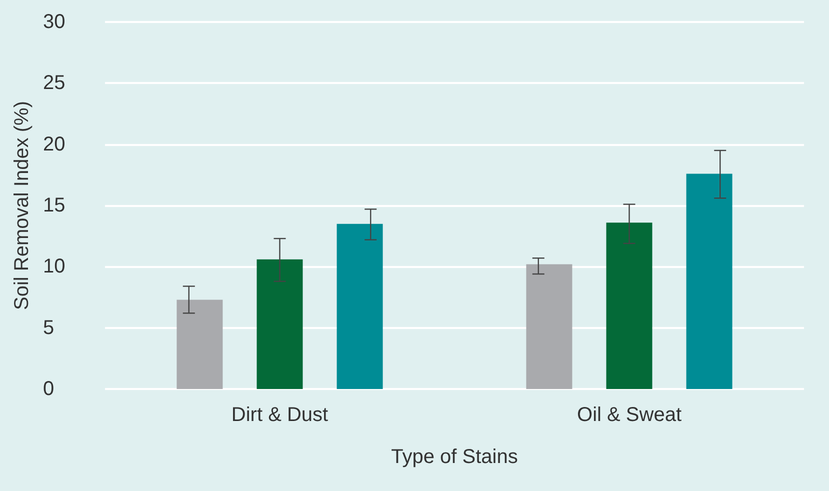  What do you see at coordinates (48, 389) in the screenshot?
I see `y-tick-label: 0` at bounding box center [48, 389].